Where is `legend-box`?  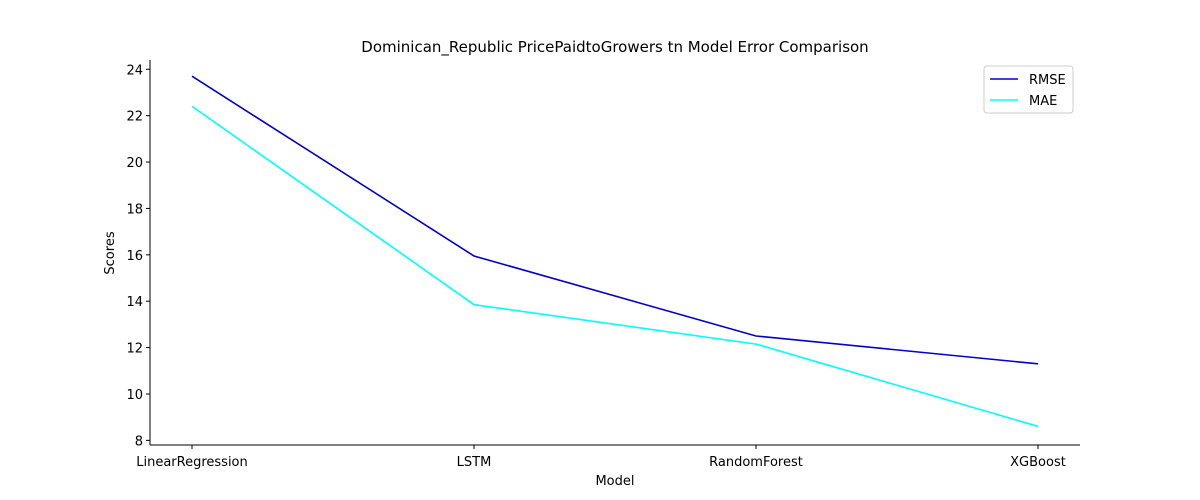
legend-box is located at coordinates (1028, 89).